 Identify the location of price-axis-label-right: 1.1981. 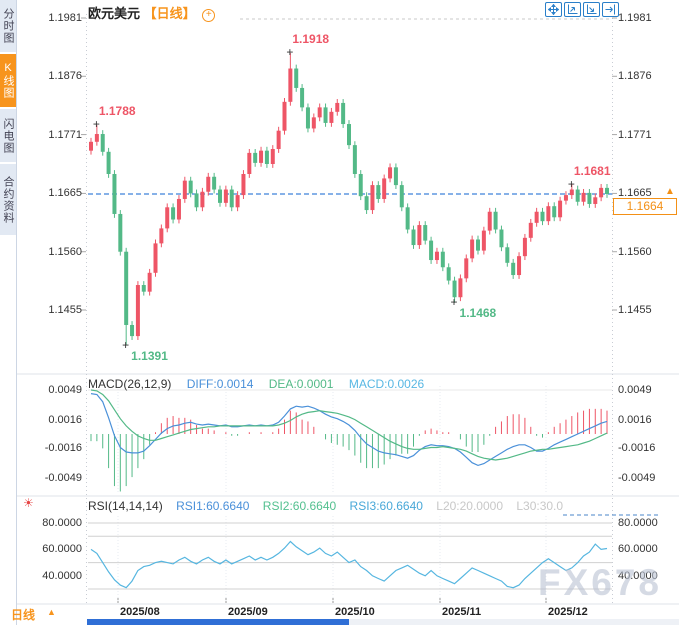
(635, 18).